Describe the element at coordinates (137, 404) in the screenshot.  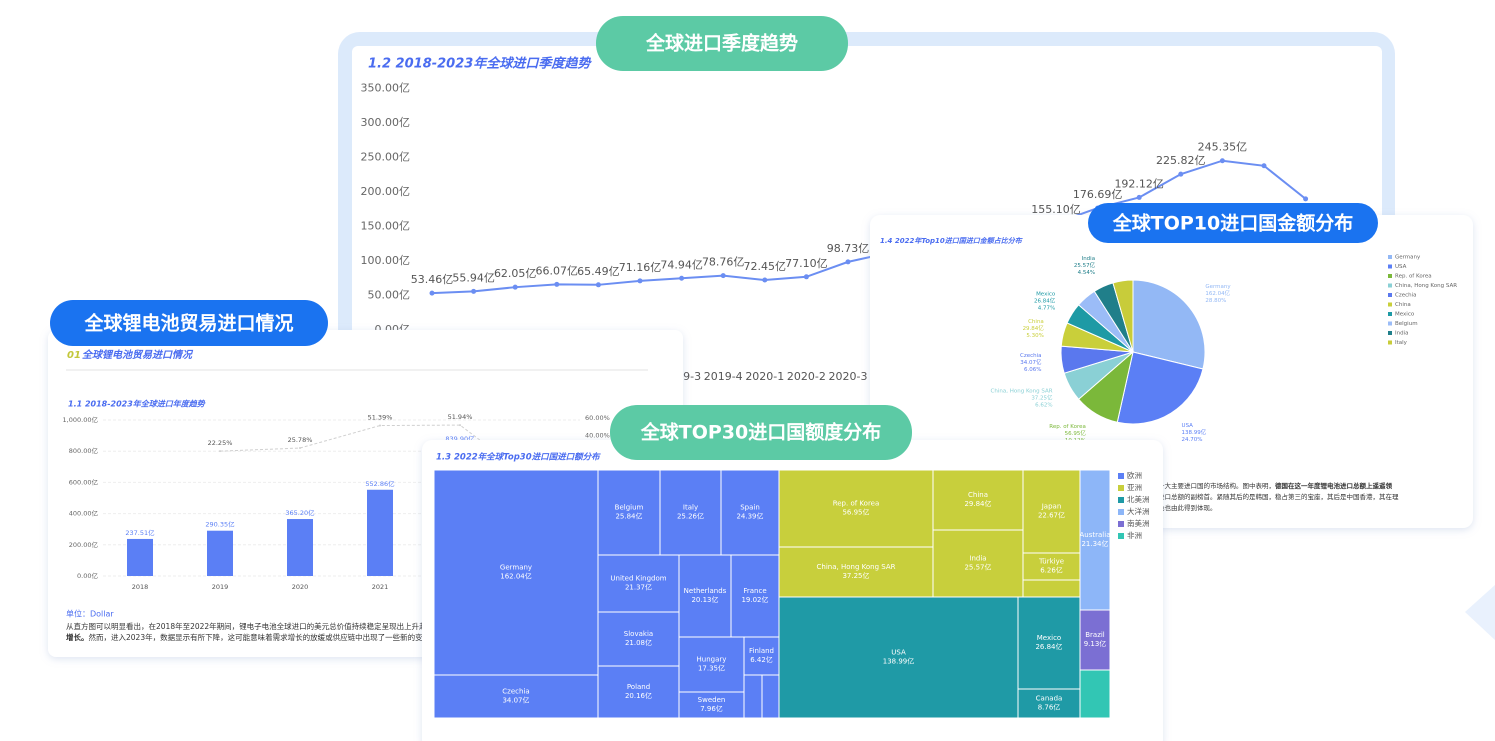
I see `chart-title: 1.1 2018-2023年全球进口年度趋势` at that location.